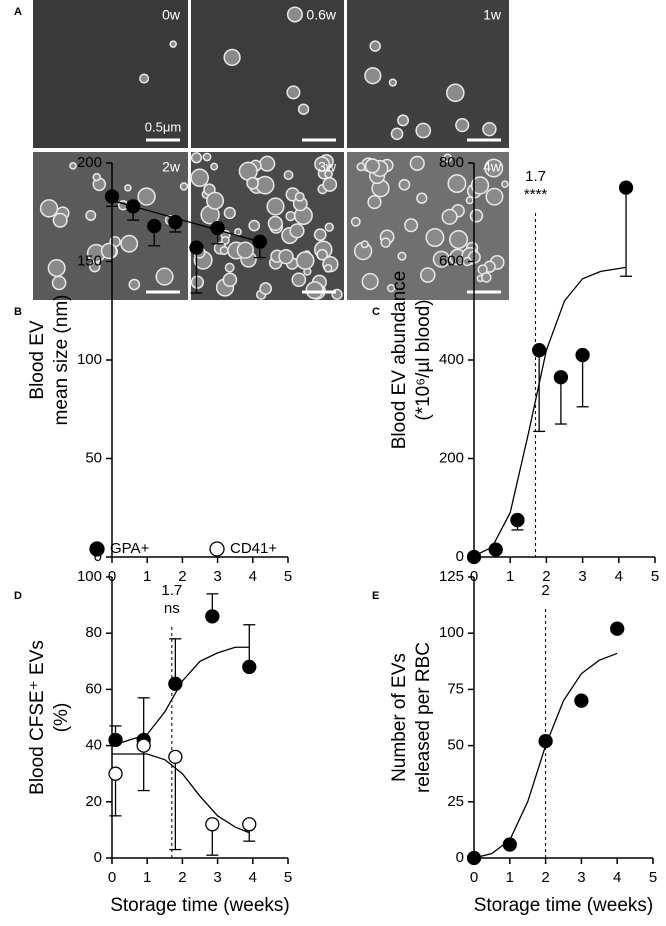 This screenshot has width=666, height=926. I want to click on y-tick-label: 100, so click(451, 632).